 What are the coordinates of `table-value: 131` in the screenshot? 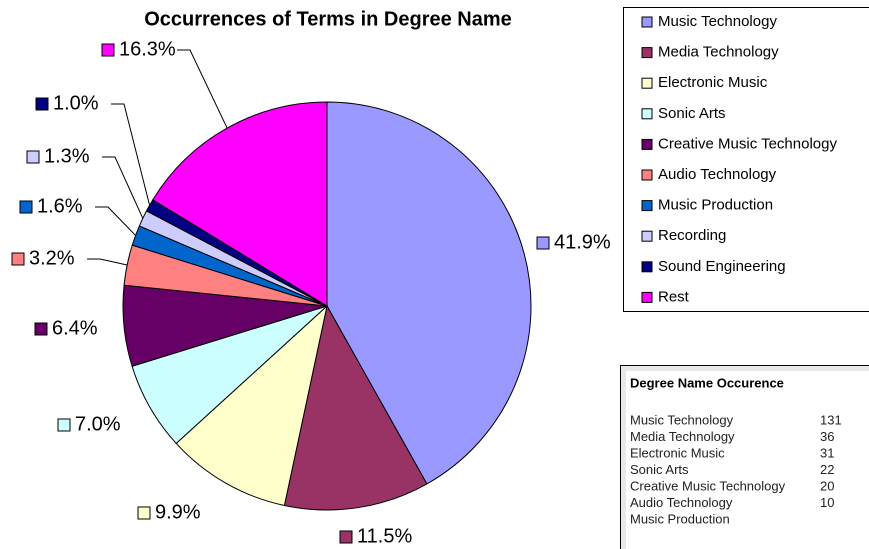 It's located at (831, 419).